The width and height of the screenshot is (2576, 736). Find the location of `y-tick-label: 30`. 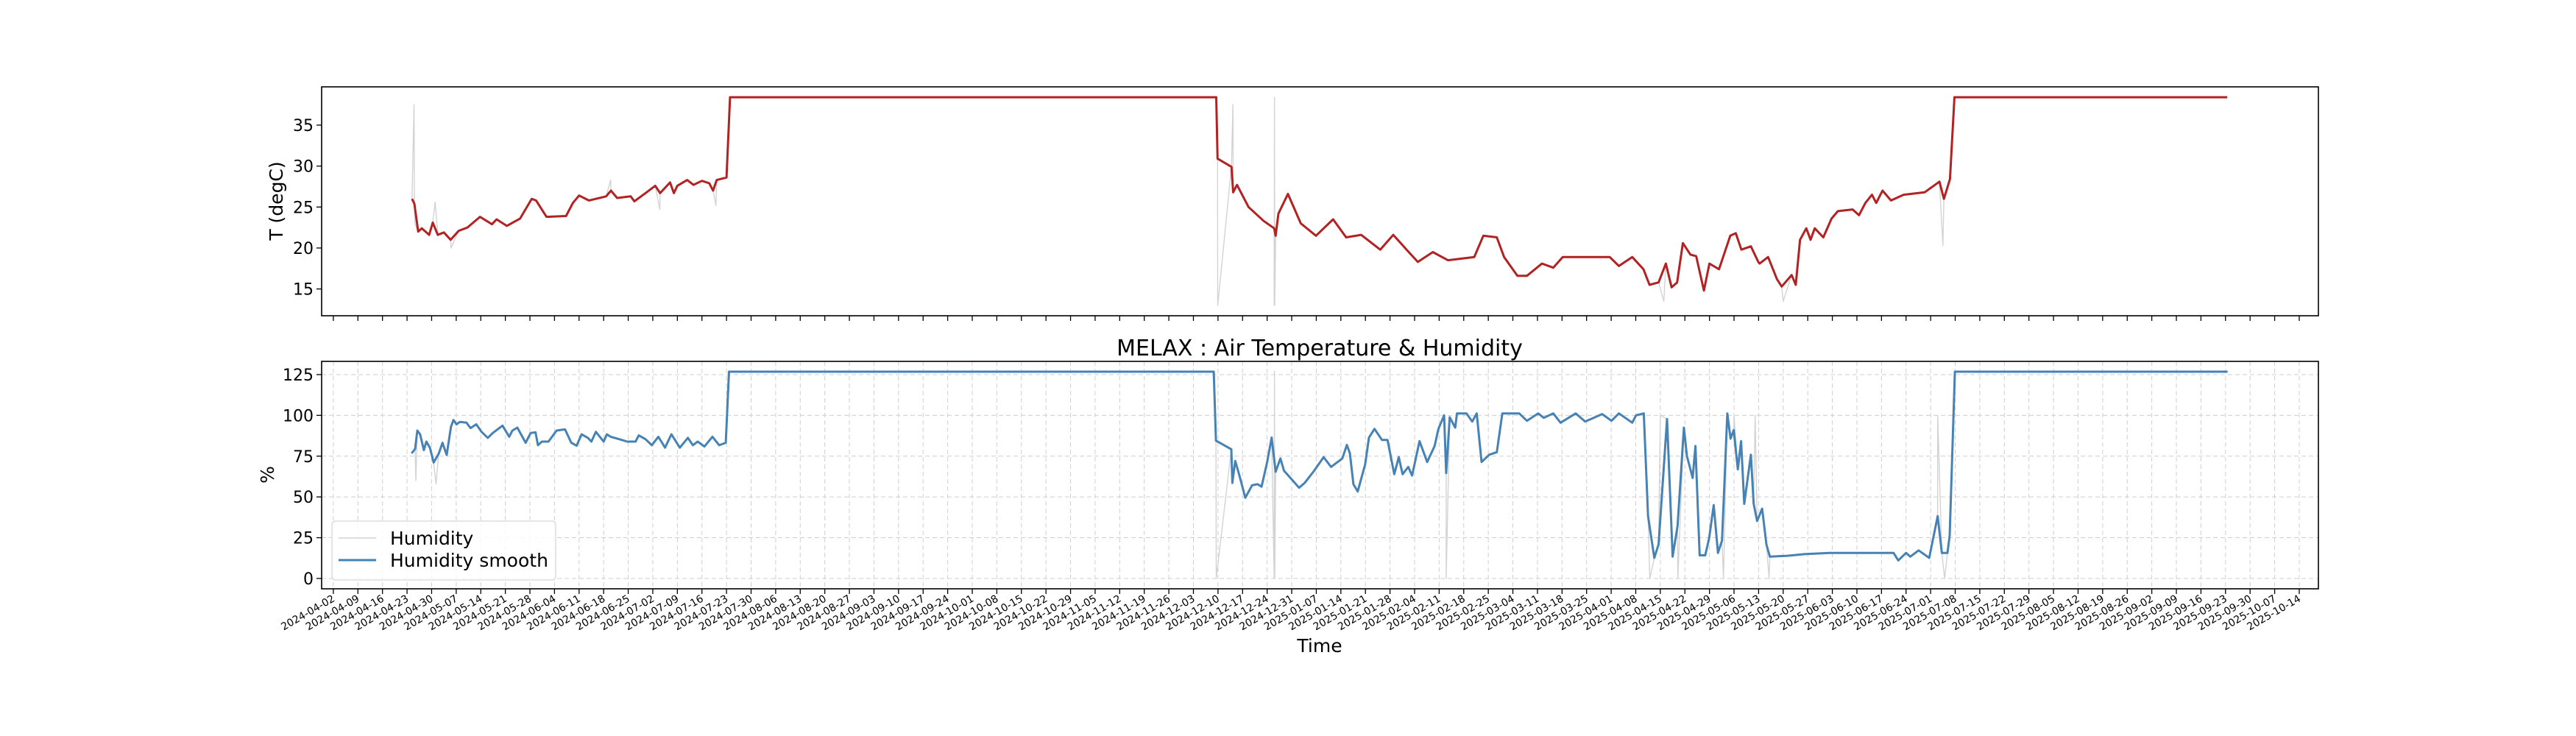

y-tick-label: 30 is located at coordinates (303, 167).